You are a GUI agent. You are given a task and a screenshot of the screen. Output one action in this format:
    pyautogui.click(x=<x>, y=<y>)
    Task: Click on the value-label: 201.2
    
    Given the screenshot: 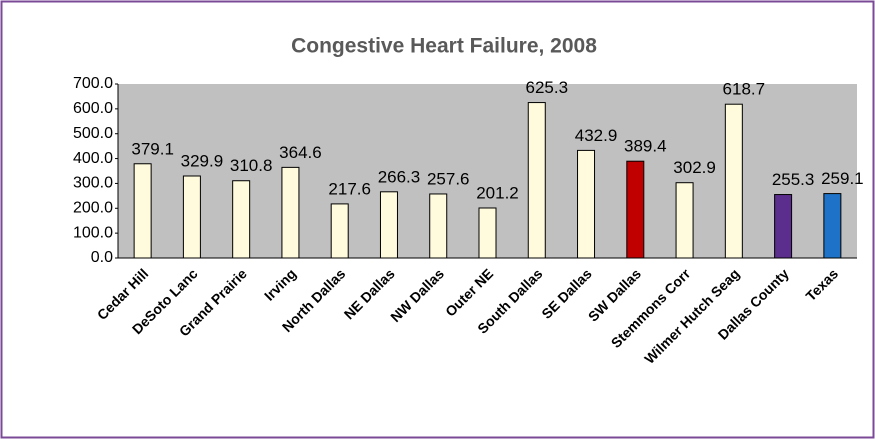 What is the action you would take?
    pyautogui.click(x=497, y=192)
    